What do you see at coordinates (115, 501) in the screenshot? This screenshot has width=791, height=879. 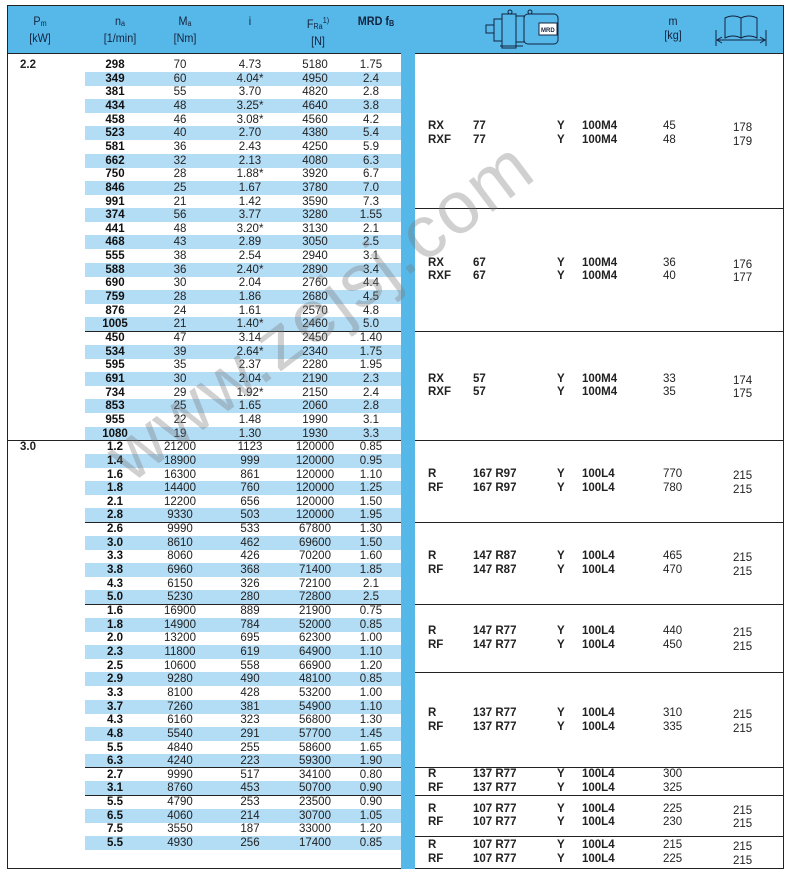 I see `speed-cell: 2.1` at bounding box center [115, 501].